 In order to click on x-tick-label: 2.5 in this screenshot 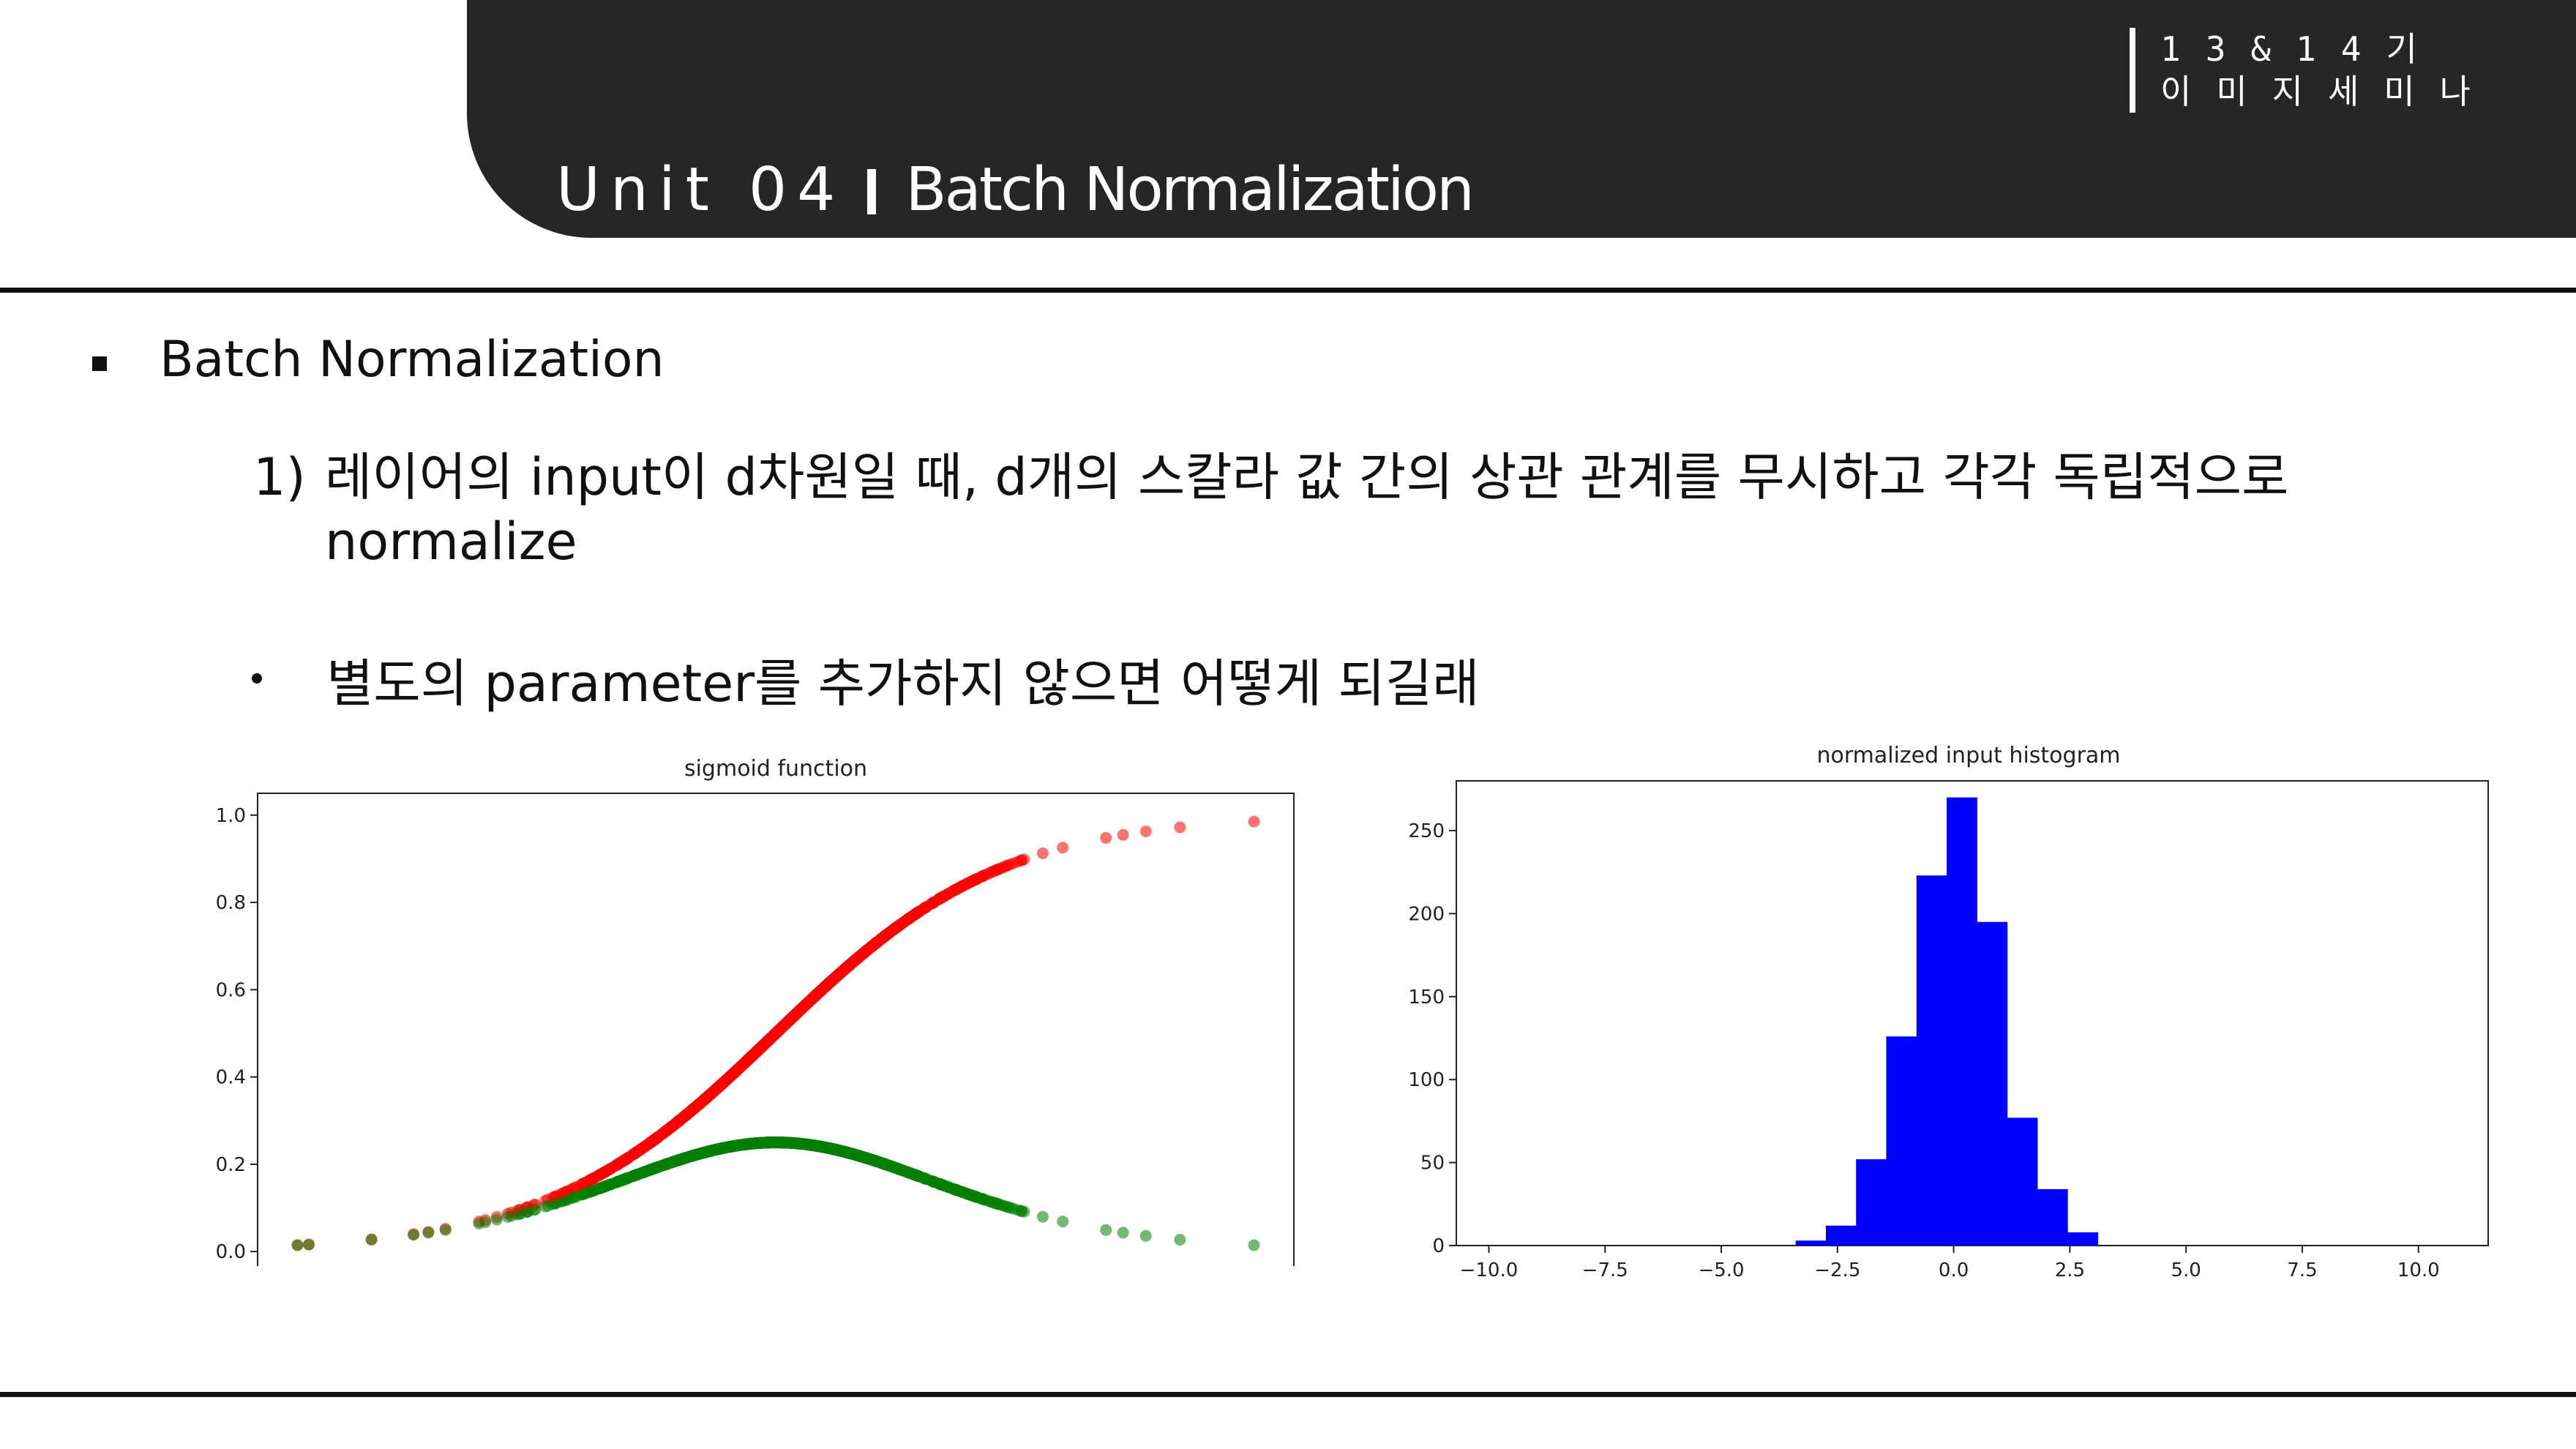, I will do `click(2070, 1270)`.